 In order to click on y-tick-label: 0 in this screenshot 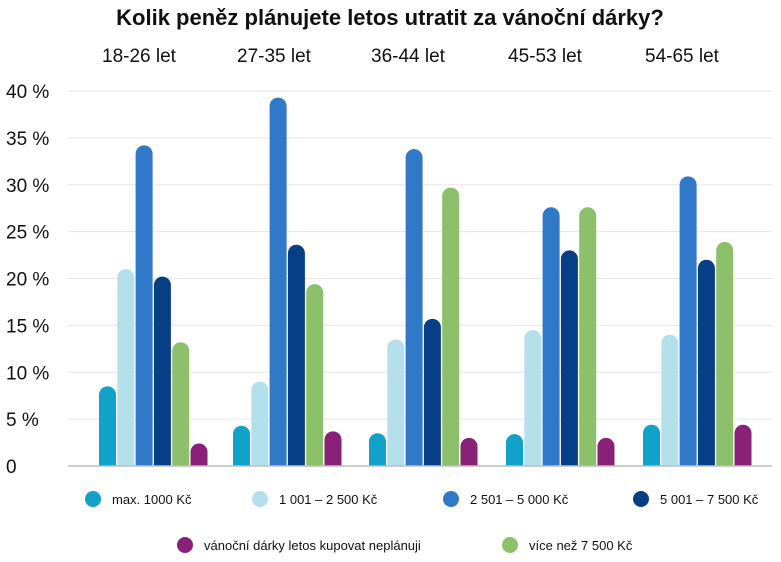, I will do `click(11, 467)`.